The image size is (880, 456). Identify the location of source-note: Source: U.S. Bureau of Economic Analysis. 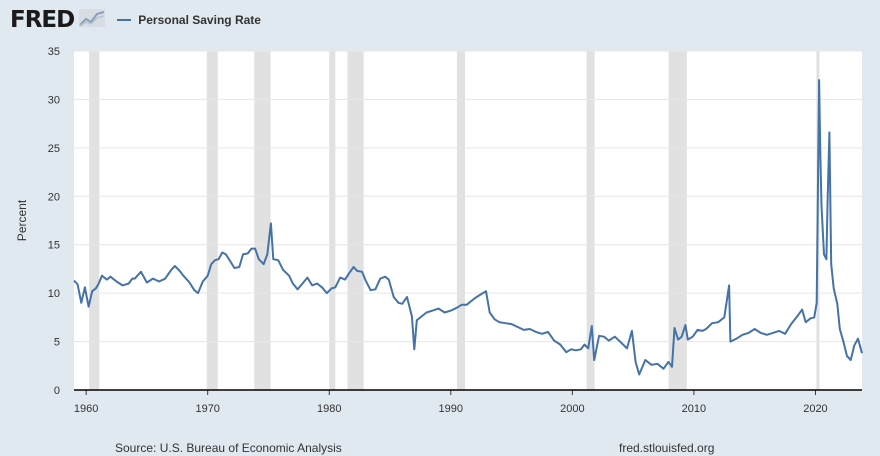
(228, 448).